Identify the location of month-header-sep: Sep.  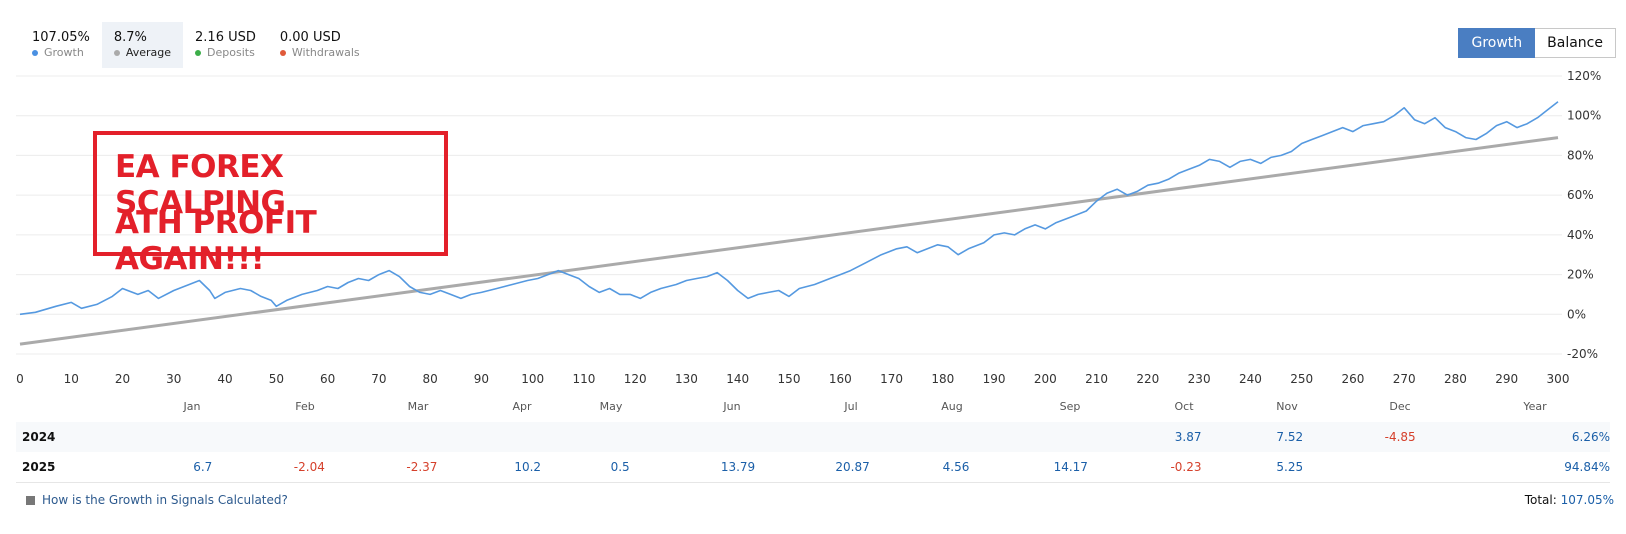
(1070, 406).